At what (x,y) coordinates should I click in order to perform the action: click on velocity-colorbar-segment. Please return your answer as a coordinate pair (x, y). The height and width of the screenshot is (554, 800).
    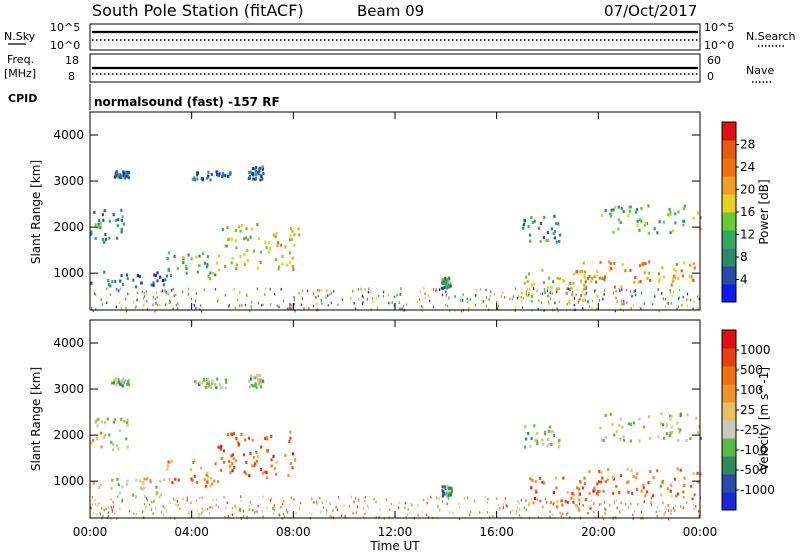
    Looking at the image, I should click on (729, 357).